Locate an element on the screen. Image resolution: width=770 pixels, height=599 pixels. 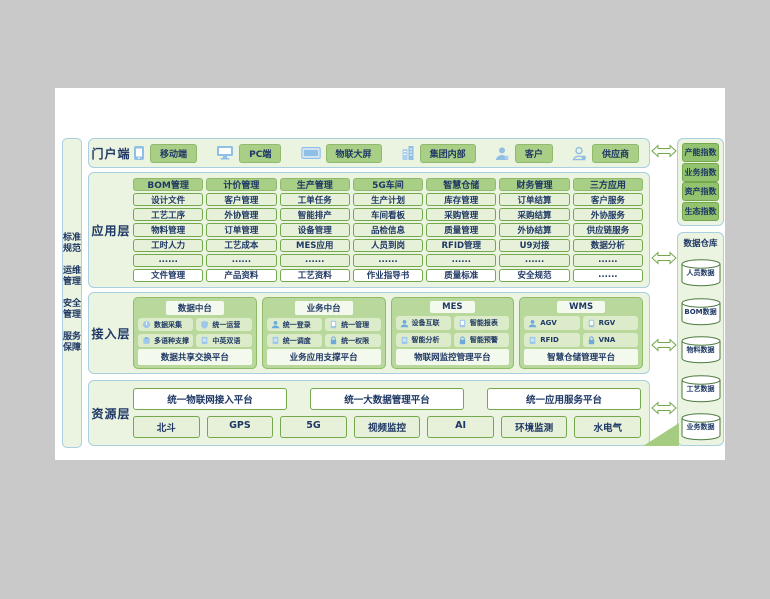
app-item-chip: MES应用 is located at coordinates (314, 245).